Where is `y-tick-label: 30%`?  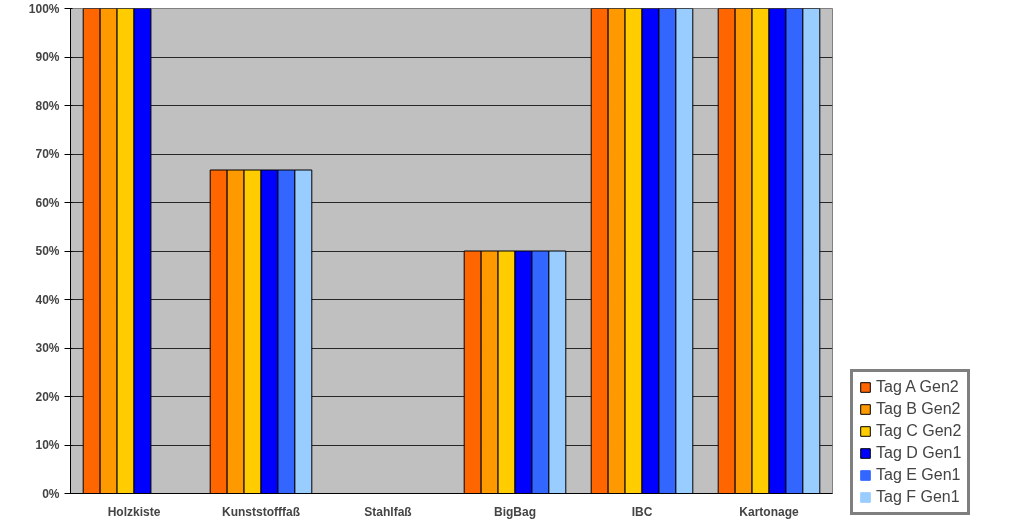
y-tick-label: 30% is located at coordinates (47, 348).